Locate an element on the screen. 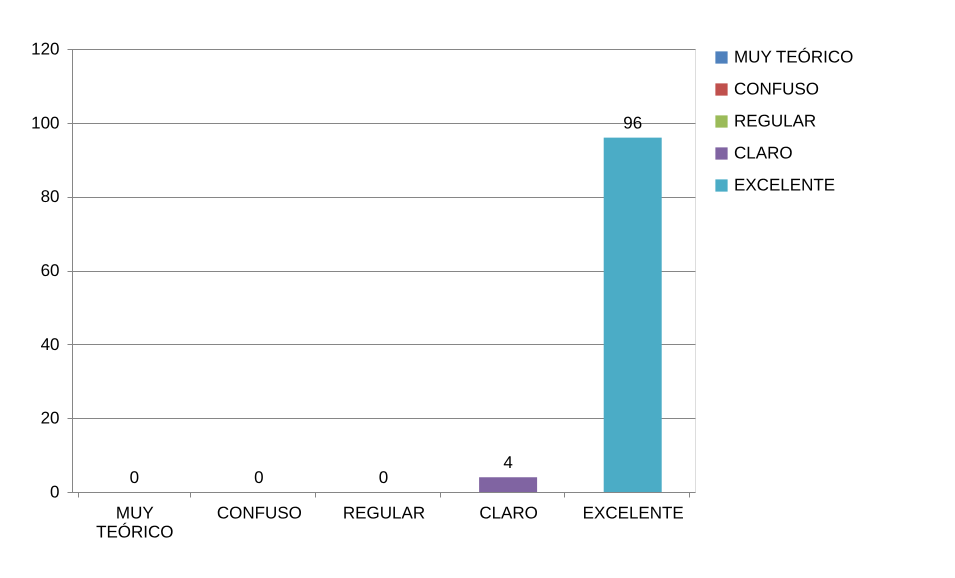 Image resolution: width=955 pixels, height=578 pixels. legend-label: CONFUSO is located at coordinates (776, 89).